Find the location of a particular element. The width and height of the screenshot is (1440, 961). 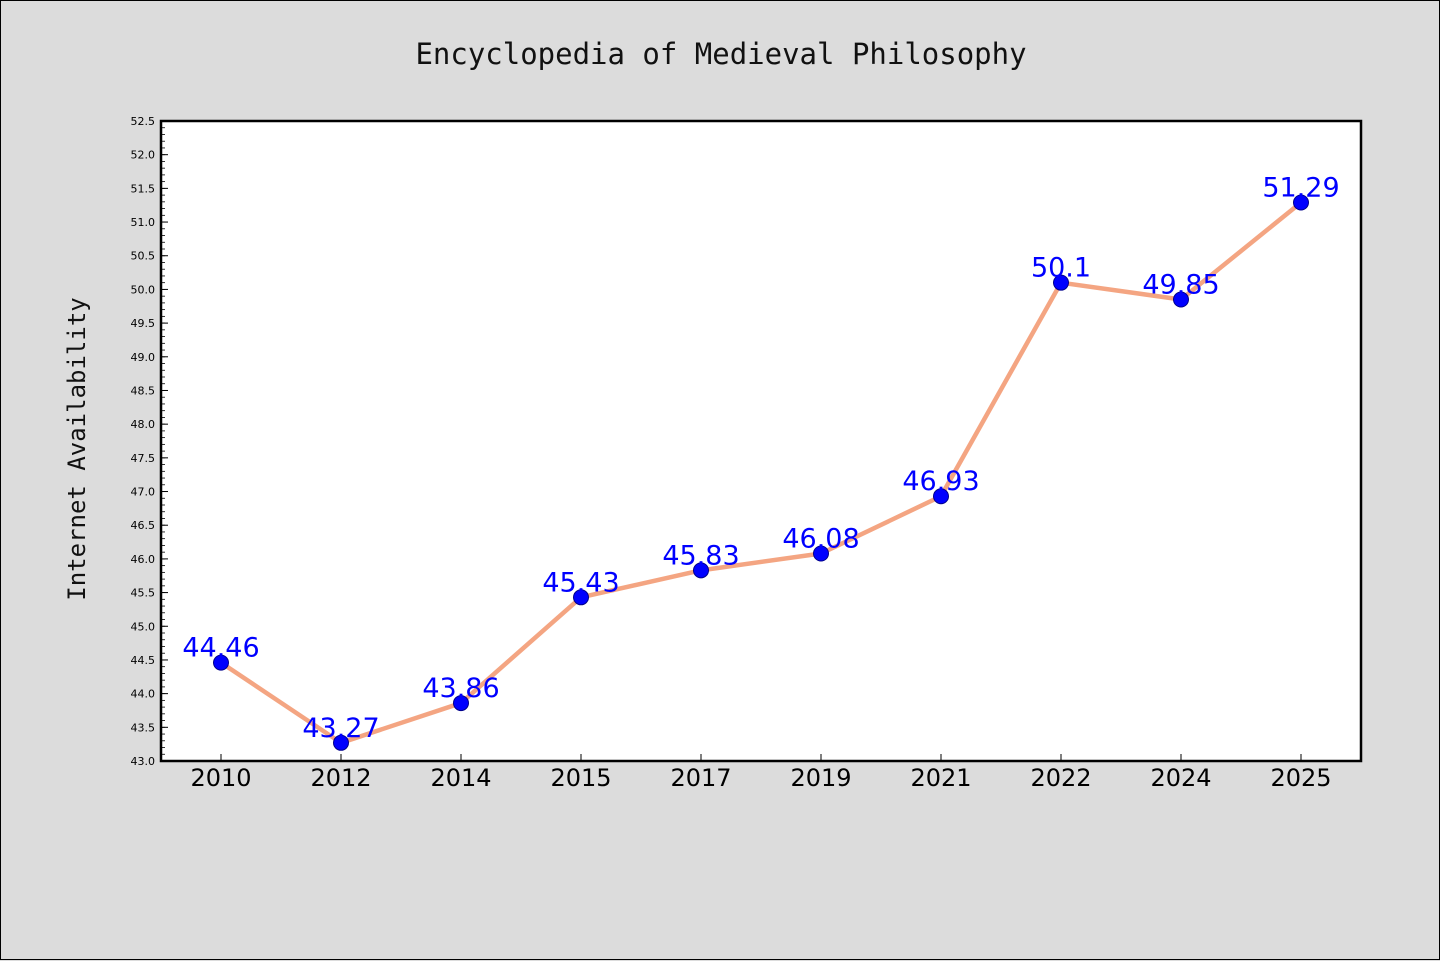

x-tick-label: 2010 is located at coordinates (220, 778).